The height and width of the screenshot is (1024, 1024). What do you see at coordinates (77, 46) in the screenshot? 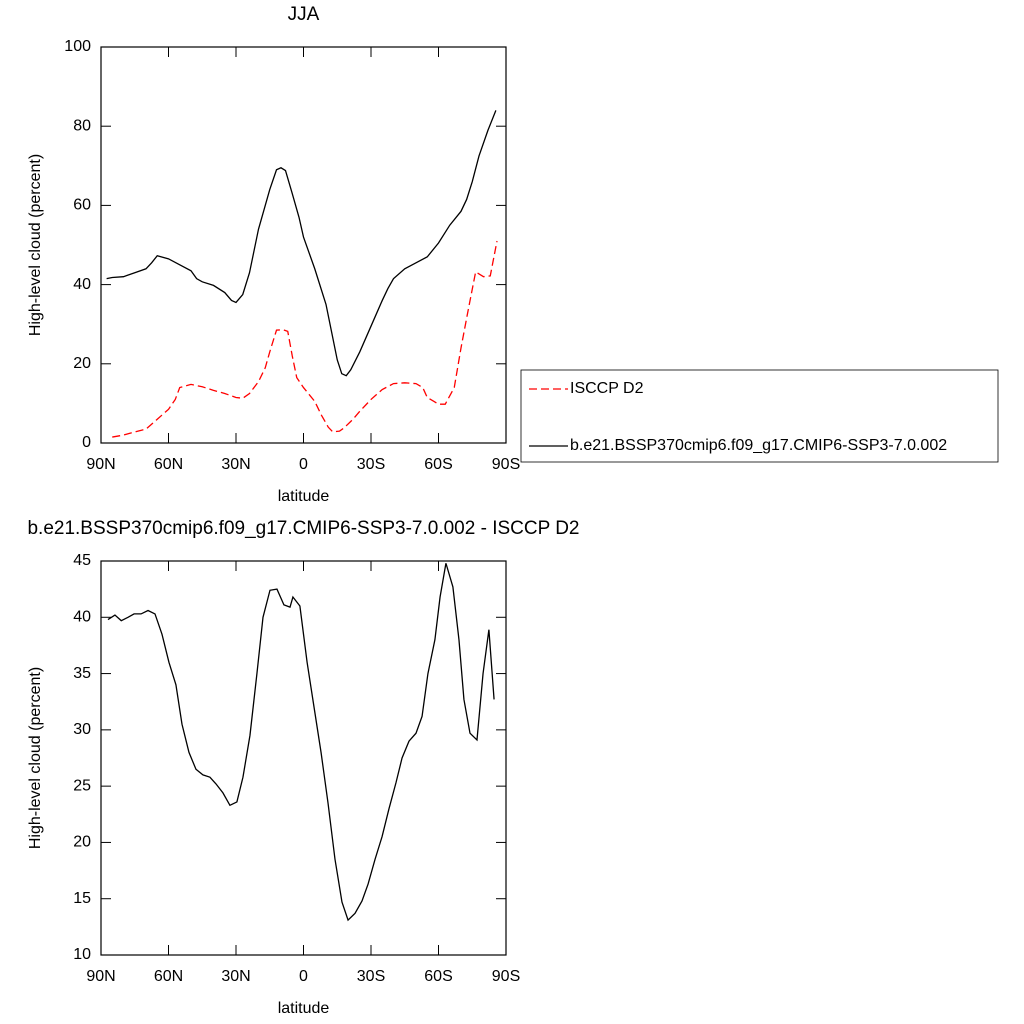
I see `y-tick-label: 100` at bounding box center [77, 46].